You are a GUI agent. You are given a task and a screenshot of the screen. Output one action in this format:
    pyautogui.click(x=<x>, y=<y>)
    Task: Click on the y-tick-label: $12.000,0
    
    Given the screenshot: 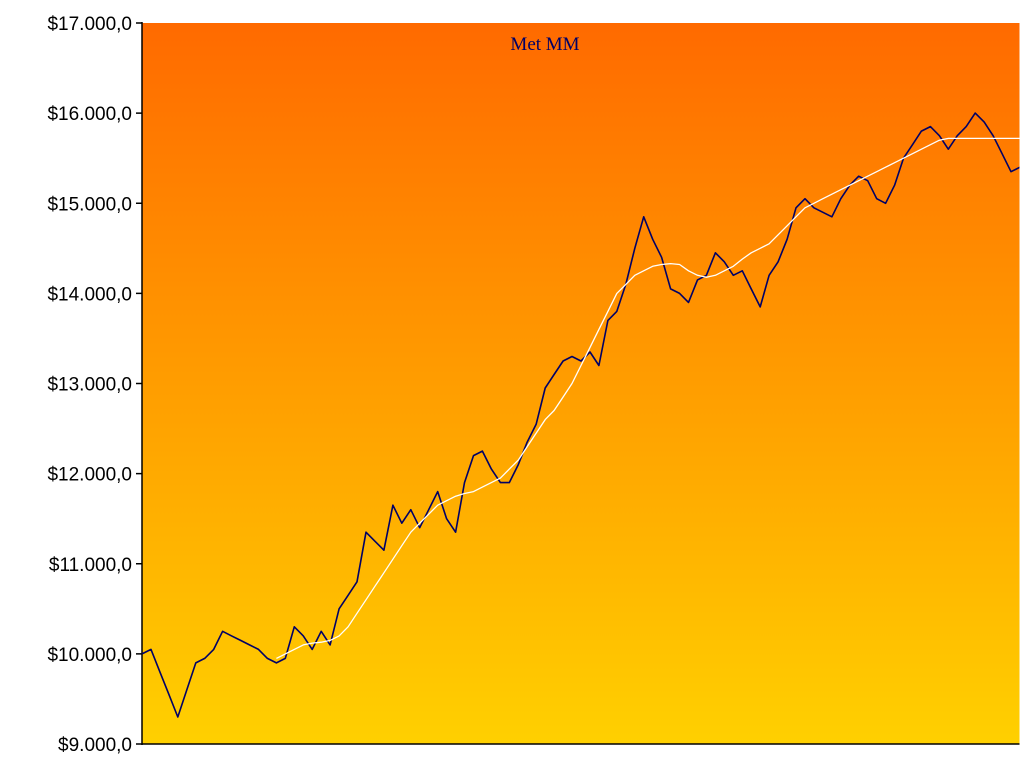 What is the action you would take?
    pyautogui.click(x=89, y=475)
    